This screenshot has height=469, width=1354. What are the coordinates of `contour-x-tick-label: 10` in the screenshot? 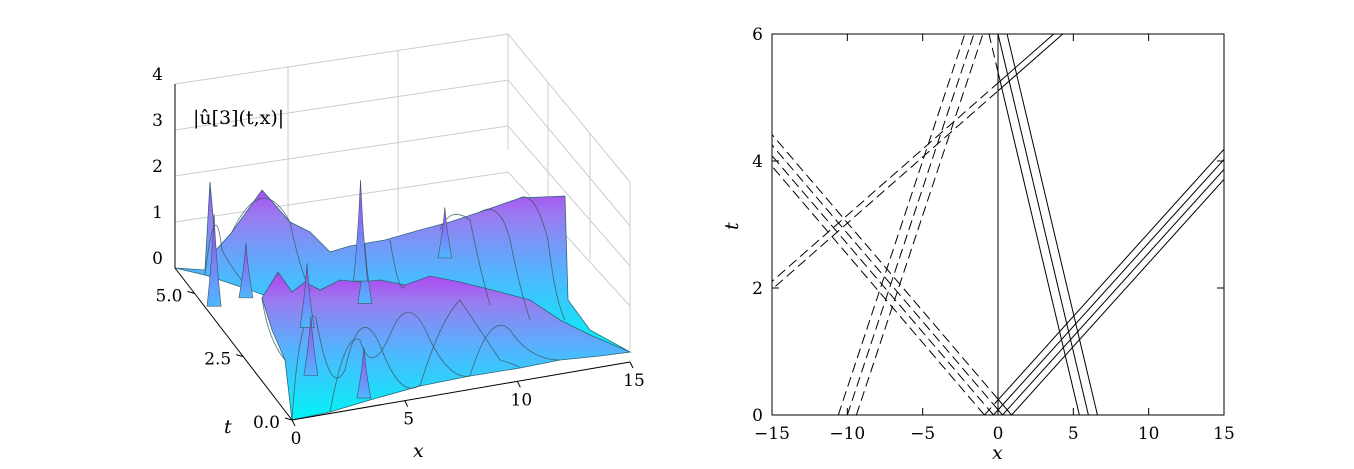 It's located at (1149, 434).